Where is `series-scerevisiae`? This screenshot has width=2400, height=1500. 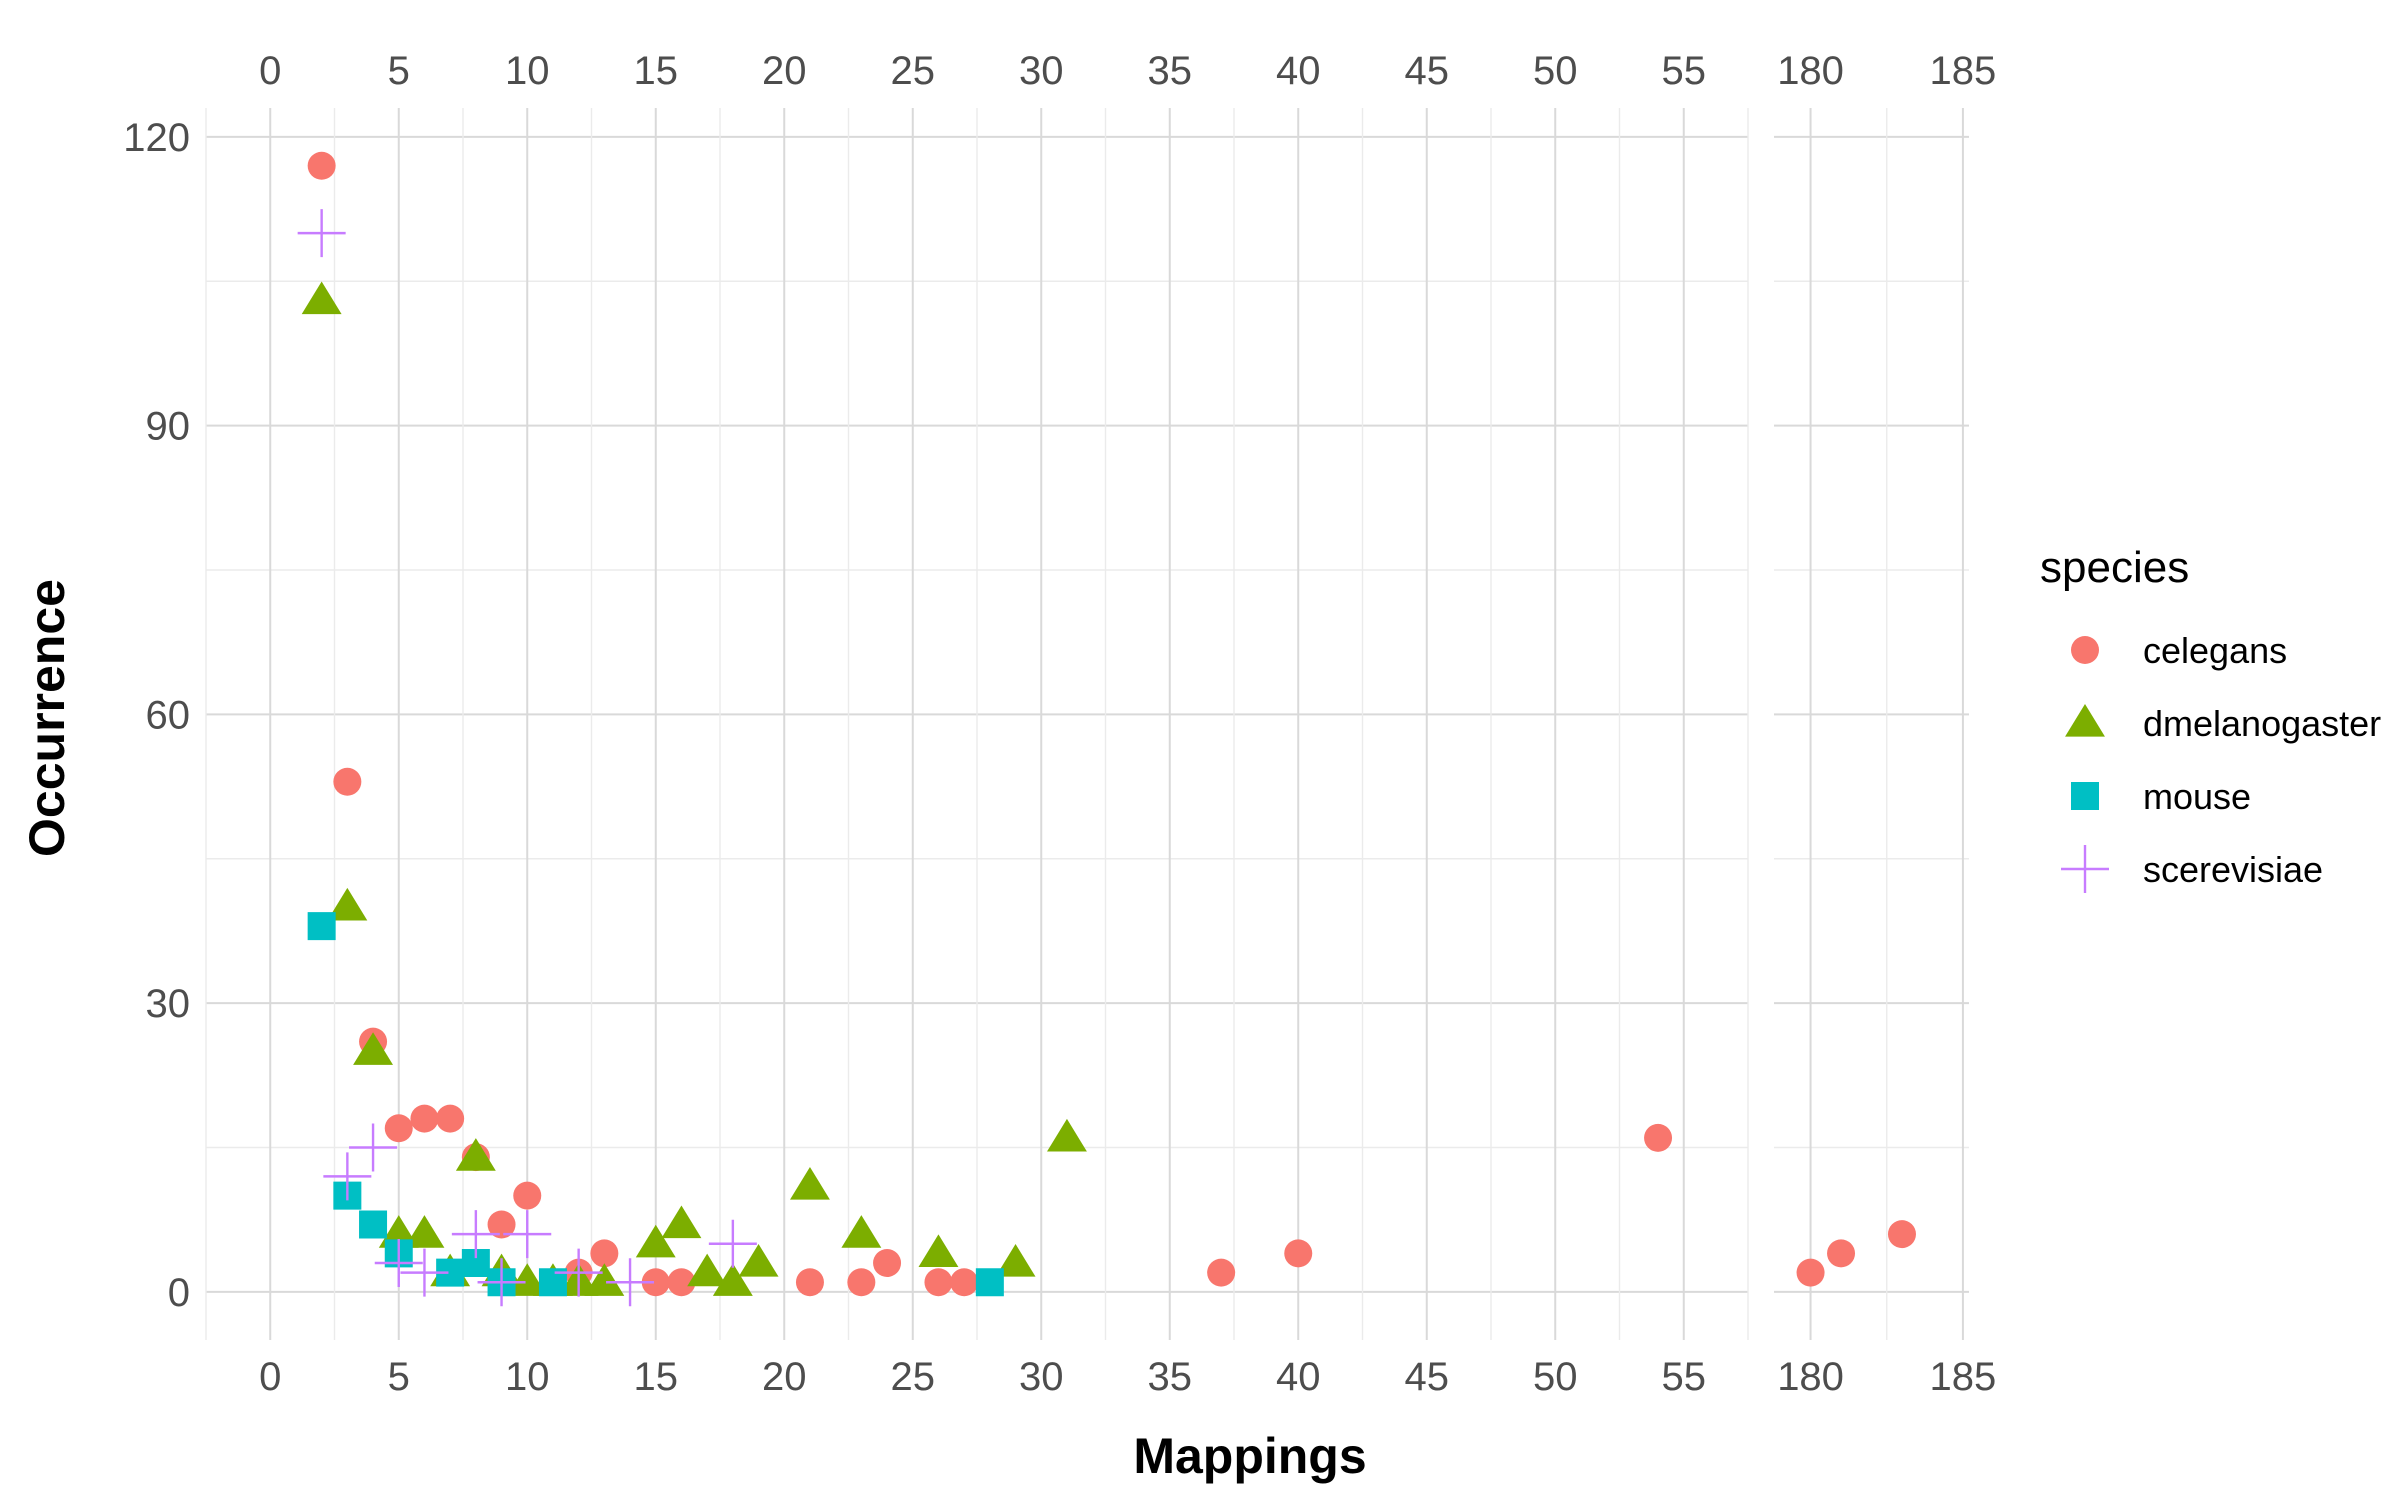
series-scerevisiae is located at coordinates (527, 758).